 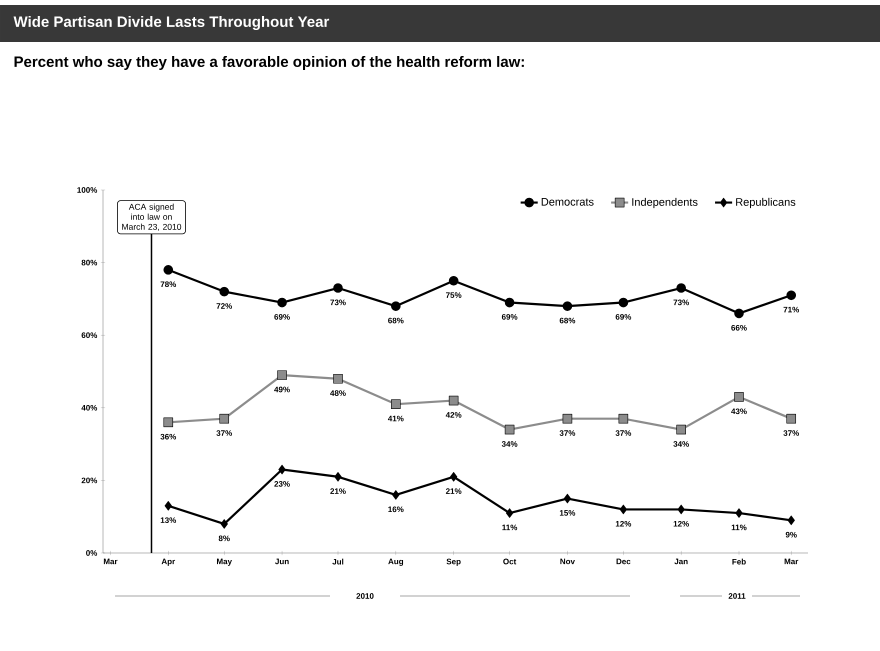 What do you see at coordinates (152, 217) in the screenshot?
I see `ref-line-label: ACA signed into law on March 23, 2010` at bounding box center [152, 217].